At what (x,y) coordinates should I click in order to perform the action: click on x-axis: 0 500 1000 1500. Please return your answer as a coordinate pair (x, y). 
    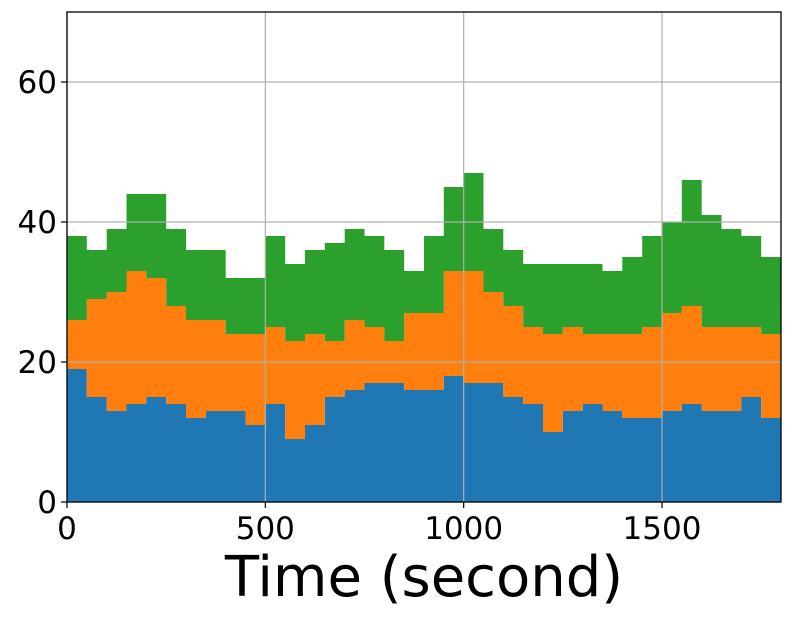
    Looking at the image, I should click on (379, 524).